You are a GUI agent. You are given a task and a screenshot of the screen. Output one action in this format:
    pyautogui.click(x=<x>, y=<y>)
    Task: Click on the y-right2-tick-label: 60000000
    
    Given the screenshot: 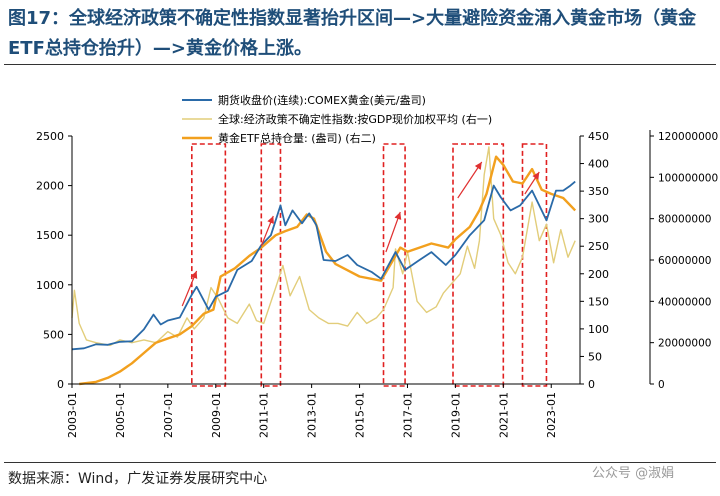 What is the action you would take?
    pyautogui.click(x=684, y=261)
    